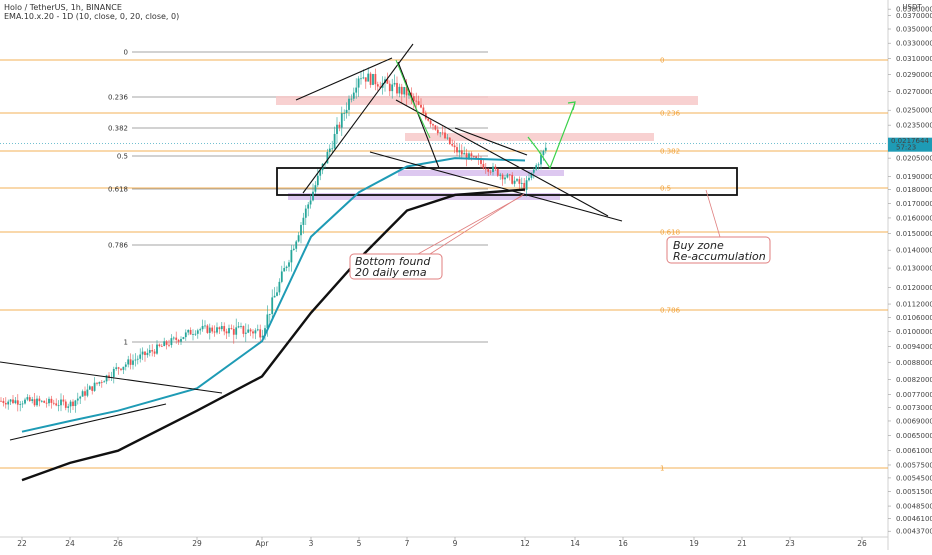  I want to click on price-tick-label: 0.0077000, so click(914, 395).